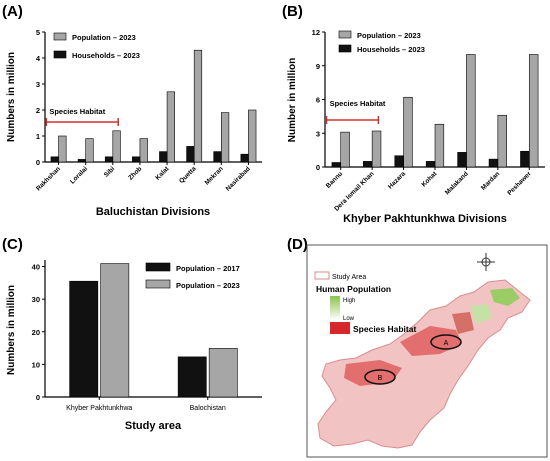 This screenshot has width=550, height=461. Describe the element at coordinates (38, 110) in the screenshot. I see `y-tick-label: 2` at that location.